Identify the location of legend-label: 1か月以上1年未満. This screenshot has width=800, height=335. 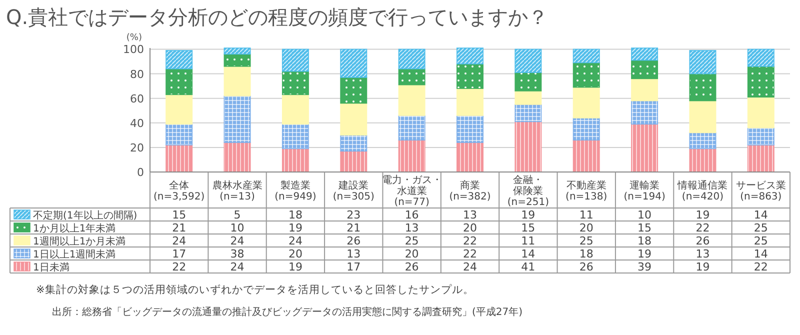
(74, 228).